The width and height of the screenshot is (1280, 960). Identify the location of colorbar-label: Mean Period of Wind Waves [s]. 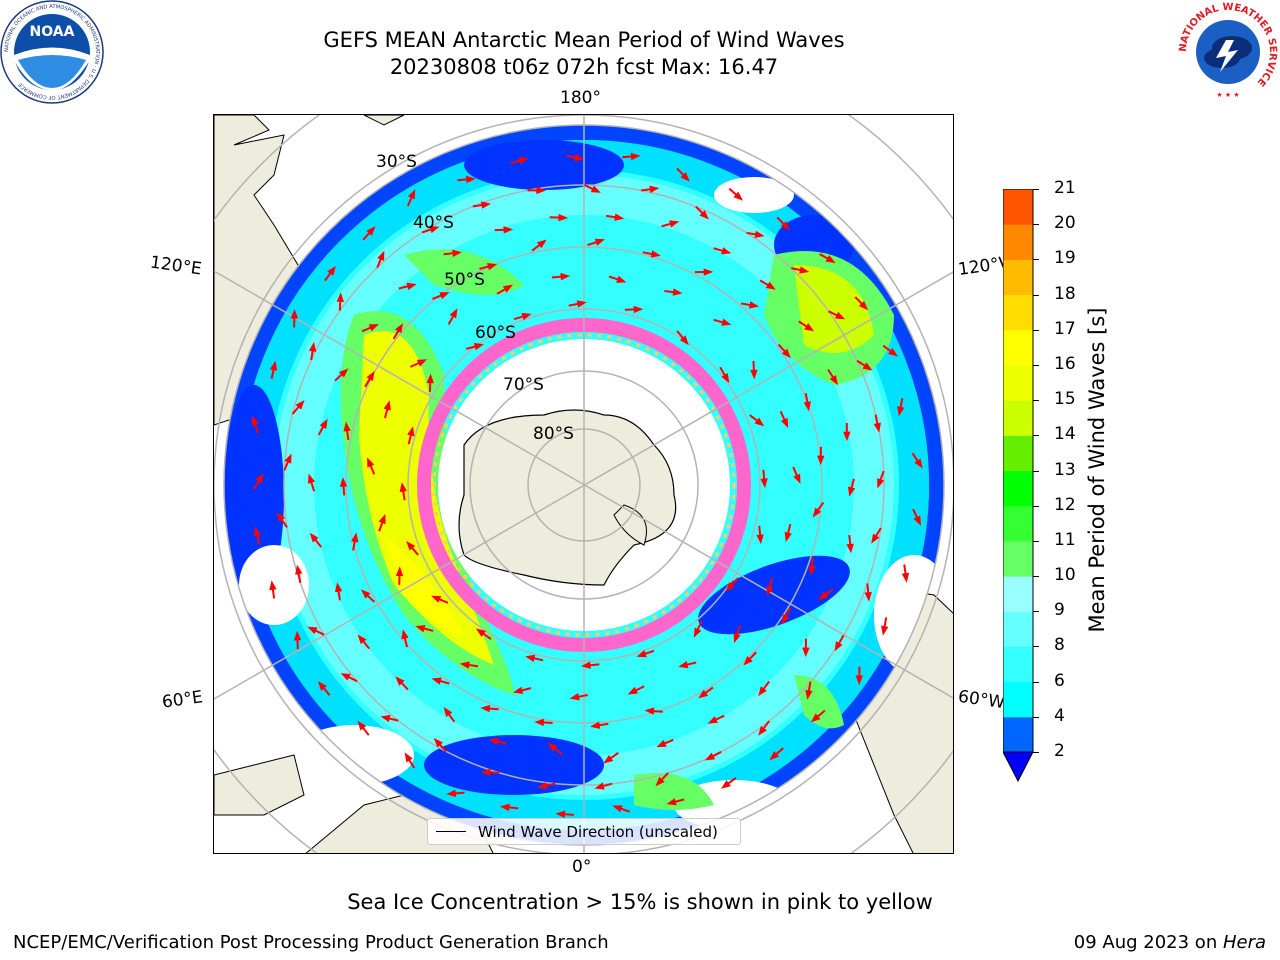
(1097, 470).